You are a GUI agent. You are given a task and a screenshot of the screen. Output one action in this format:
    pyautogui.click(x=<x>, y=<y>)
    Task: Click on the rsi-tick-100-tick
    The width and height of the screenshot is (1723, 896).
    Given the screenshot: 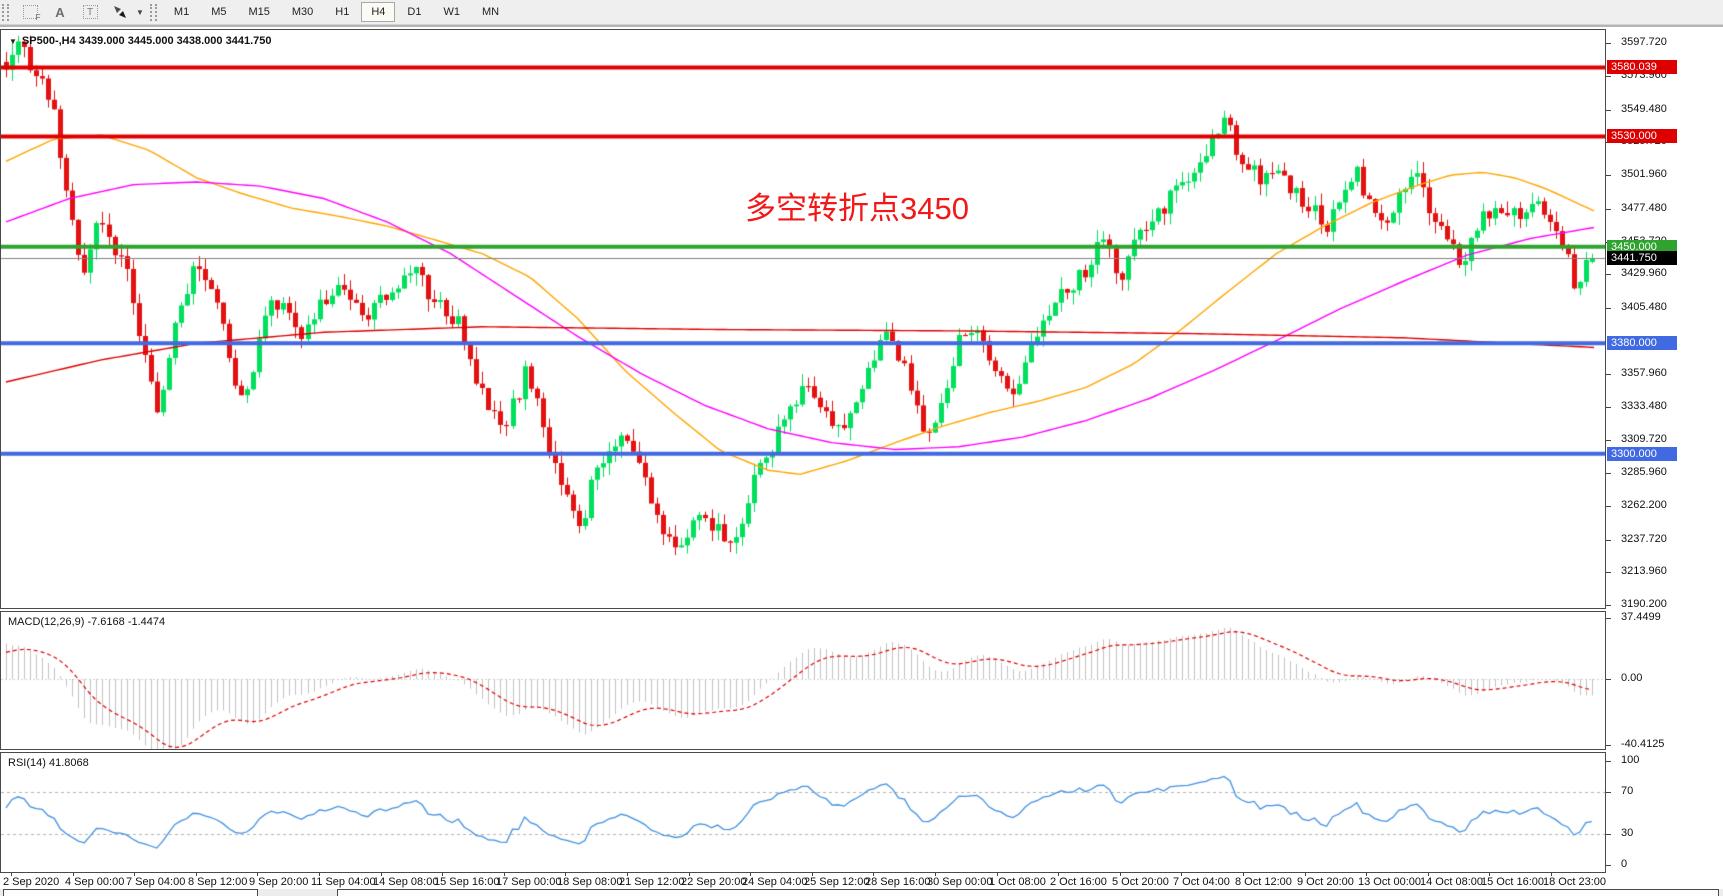 What is the action you would take?
    pyautogui.click(x=1608, y=761)
    